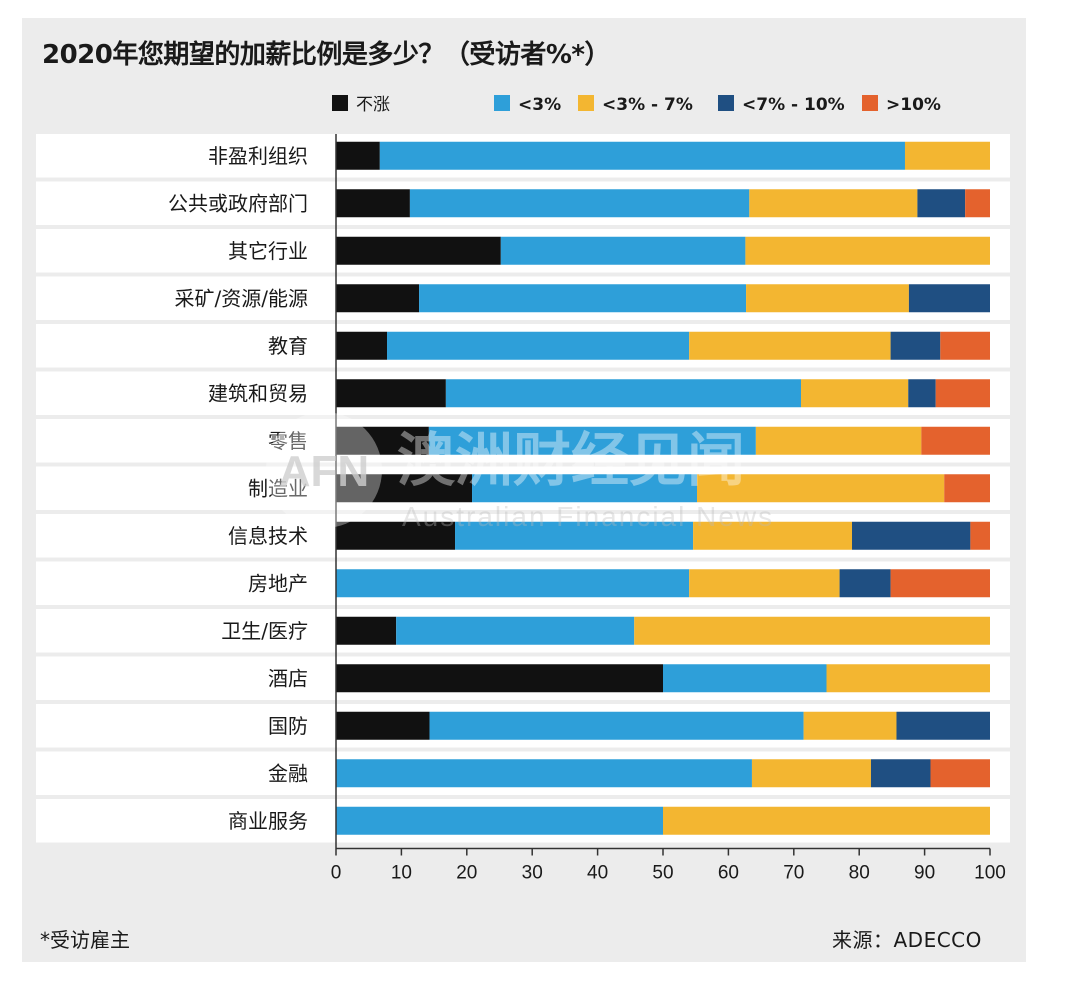 This screenshot has width=1080, height=992. I want to click on legend-label: <7% - 10%, so click(793, 105).